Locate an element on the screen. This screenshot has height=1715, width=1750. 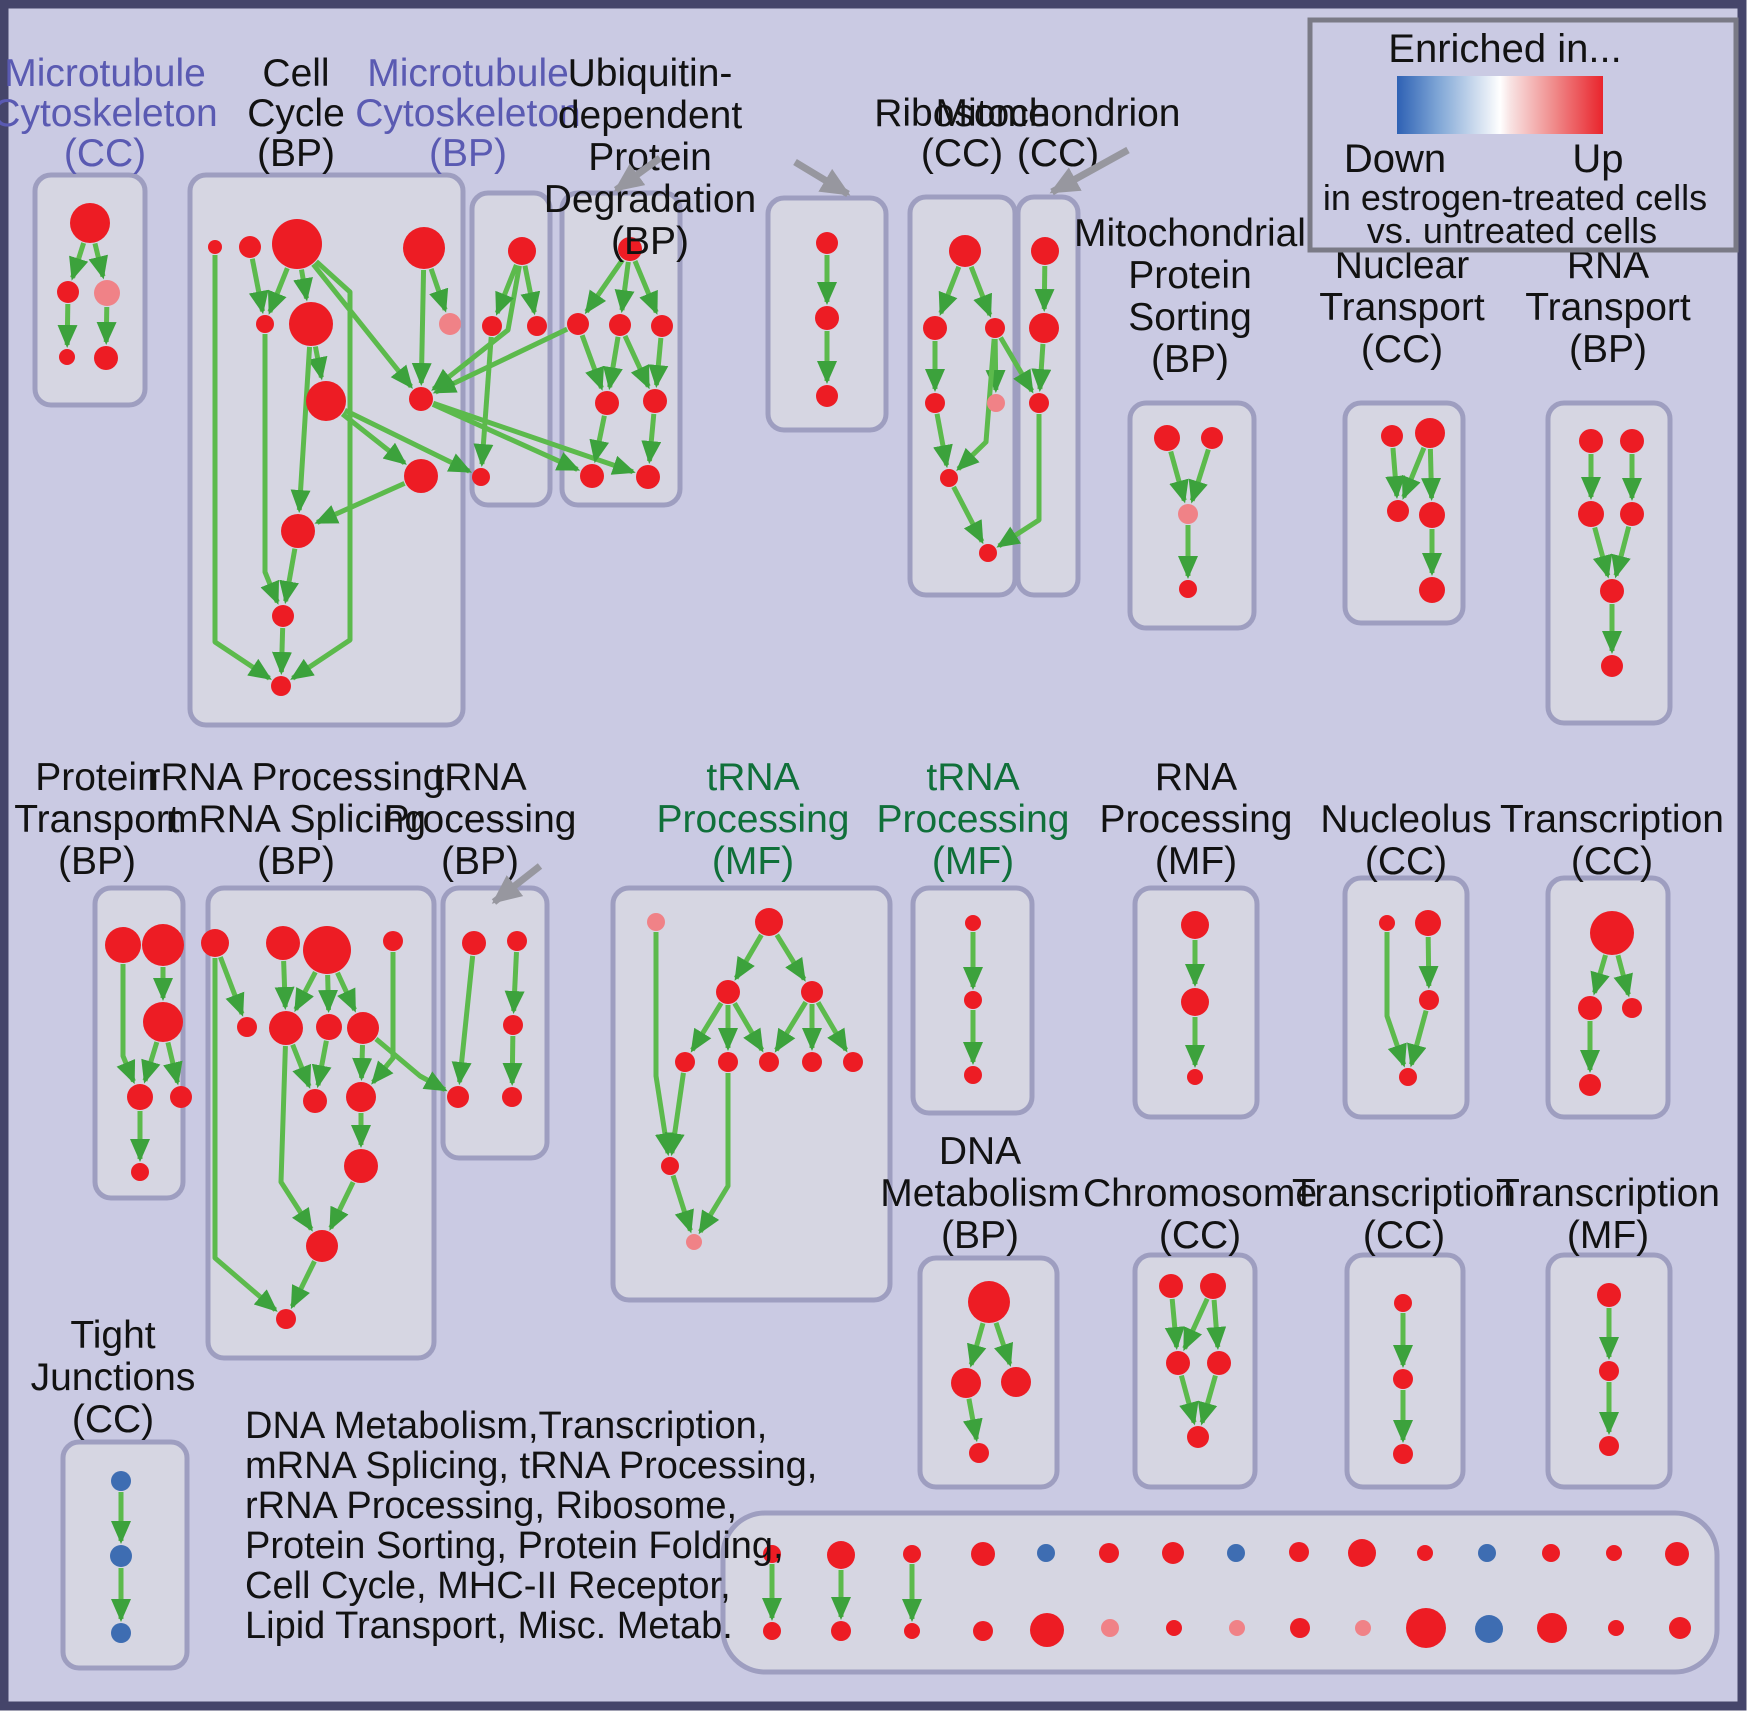
cluster-label-transcription-cc-middle: Transcription (CC) is located at coordinates (1612, 840).